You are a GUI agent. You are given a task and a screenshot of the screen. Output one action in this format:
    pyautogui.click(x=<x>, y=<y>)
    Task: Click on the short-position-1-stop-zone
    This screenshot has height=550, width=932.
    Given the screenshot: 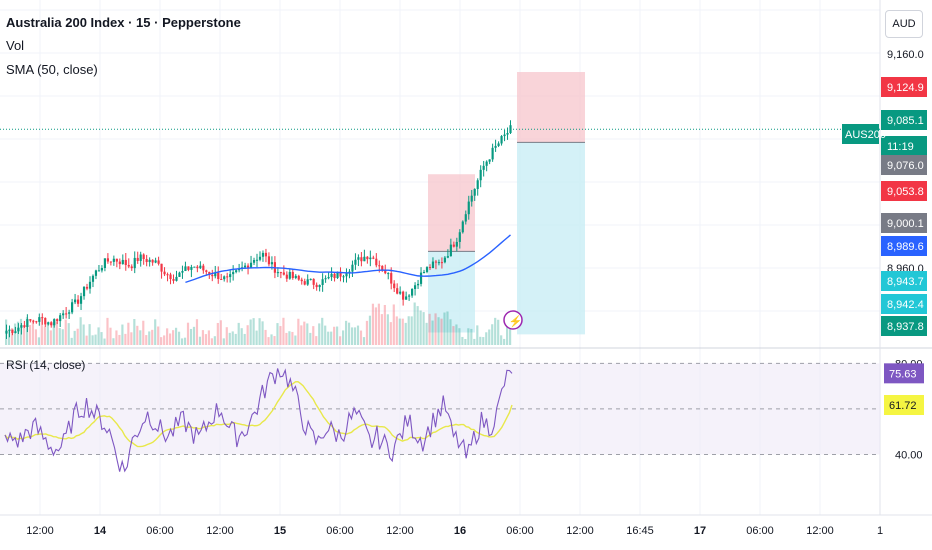 What is the action you would take?
    pyautogui.click(x=451, y=213)
    